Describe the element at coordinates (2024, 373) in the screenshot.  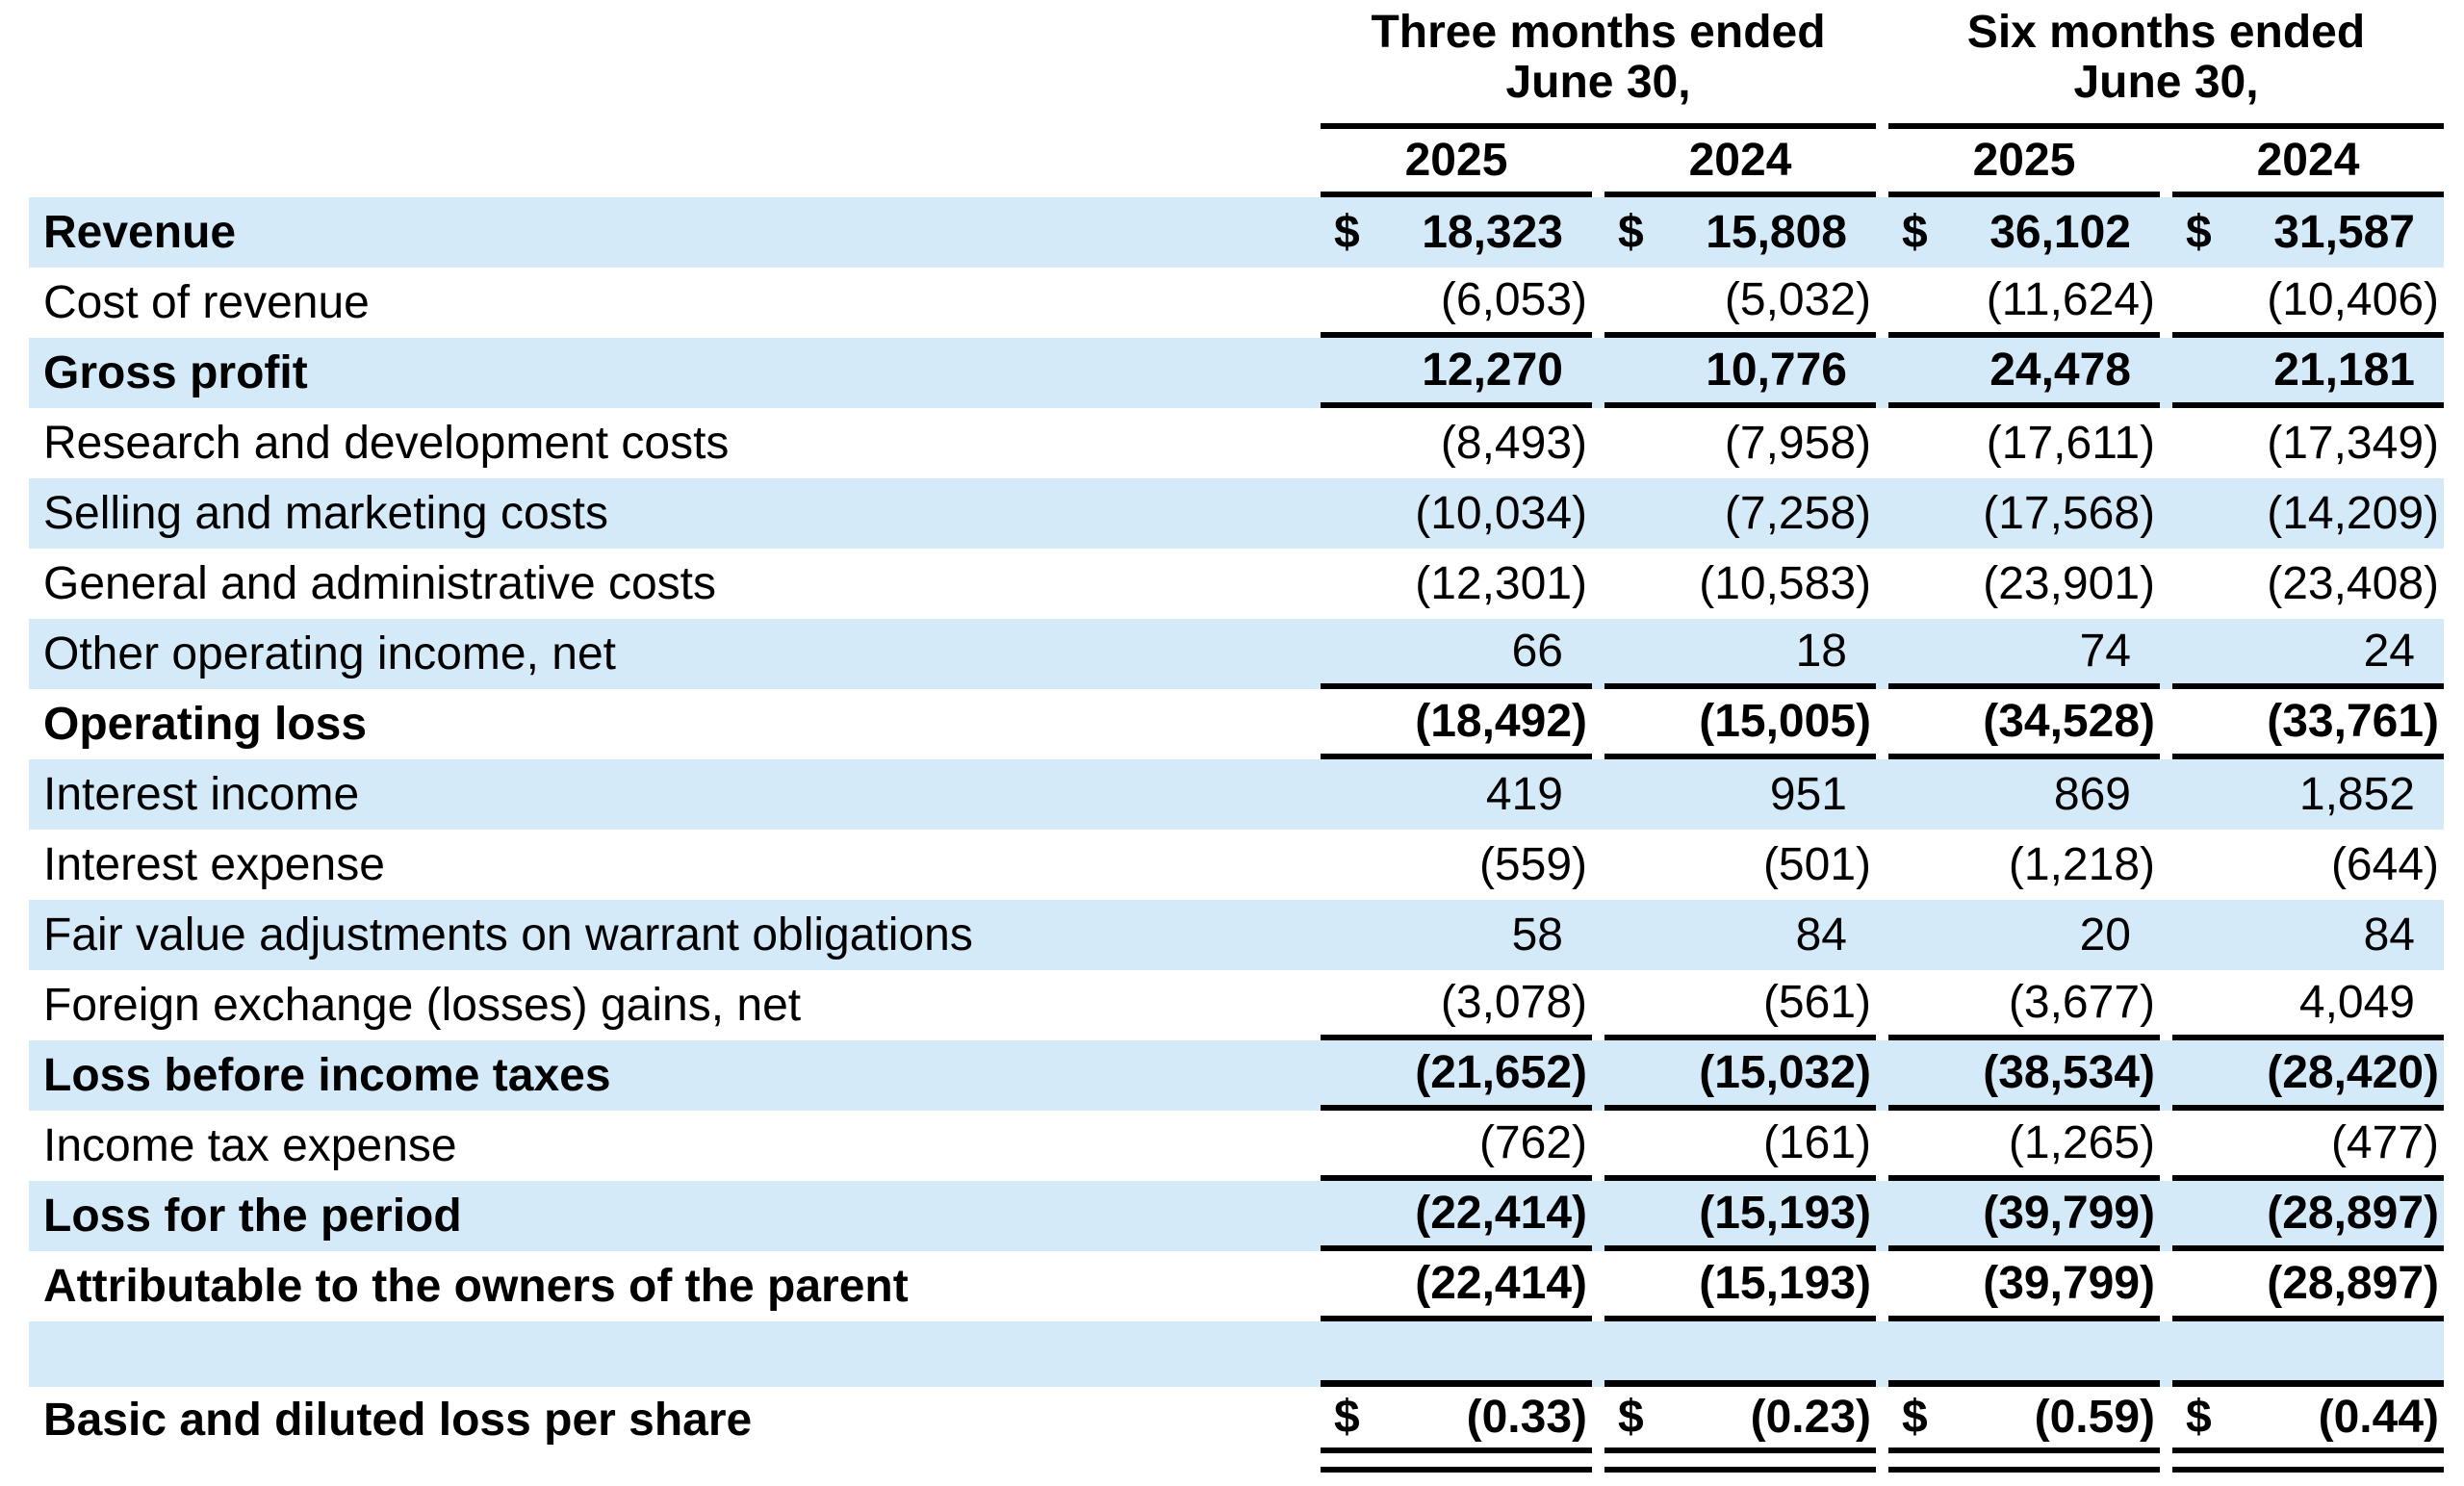
I see `value-cell: 24,478` at that location.